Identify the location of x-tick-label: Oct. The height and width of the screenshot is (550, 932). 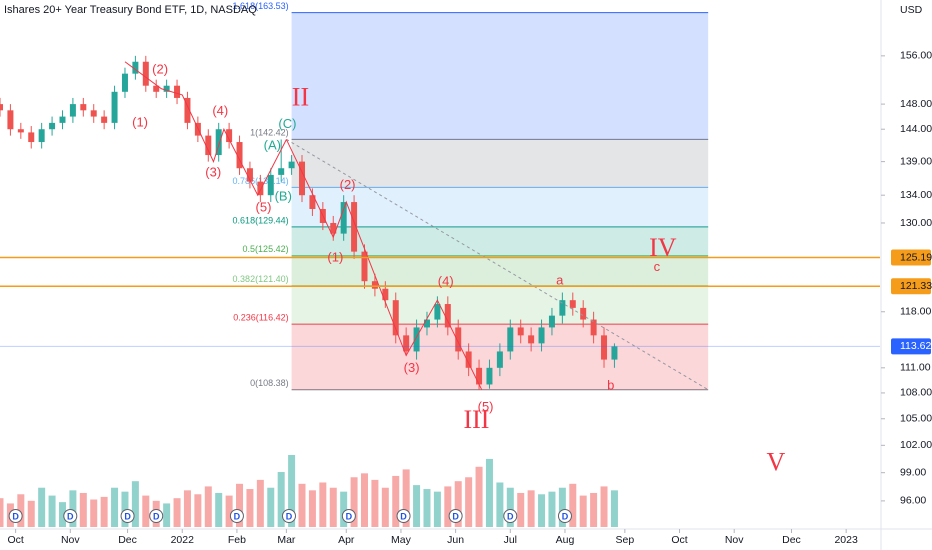
(15, 540).